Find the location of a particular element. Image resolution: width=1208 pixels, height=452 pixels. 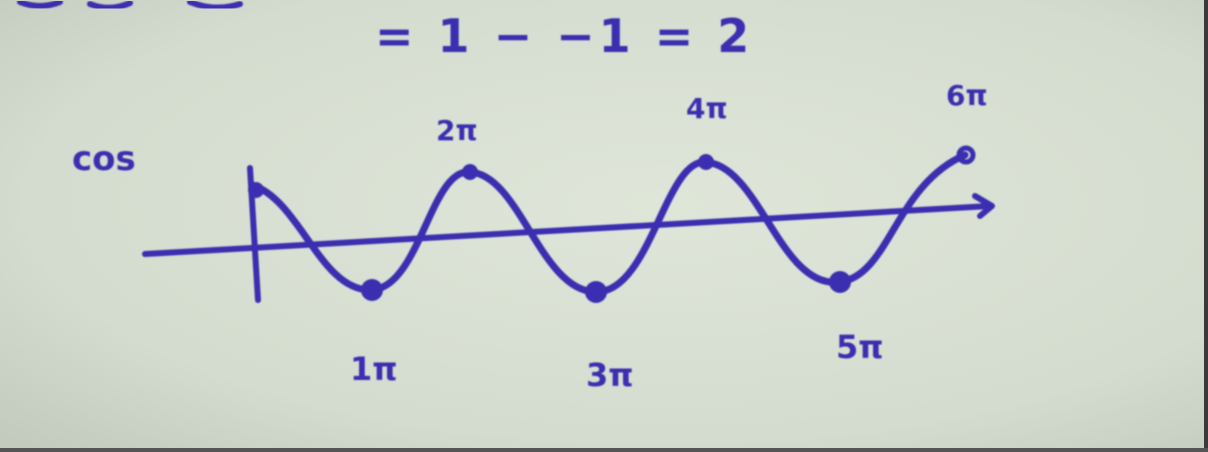

bottom-edge-shadow is located at coordinates (604, 450).